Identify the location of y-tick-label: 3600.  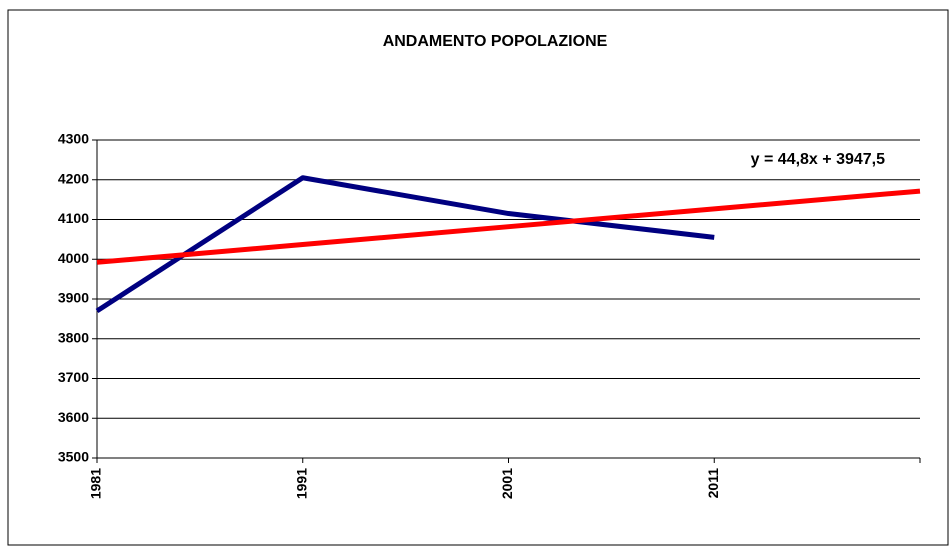
(73, 417).